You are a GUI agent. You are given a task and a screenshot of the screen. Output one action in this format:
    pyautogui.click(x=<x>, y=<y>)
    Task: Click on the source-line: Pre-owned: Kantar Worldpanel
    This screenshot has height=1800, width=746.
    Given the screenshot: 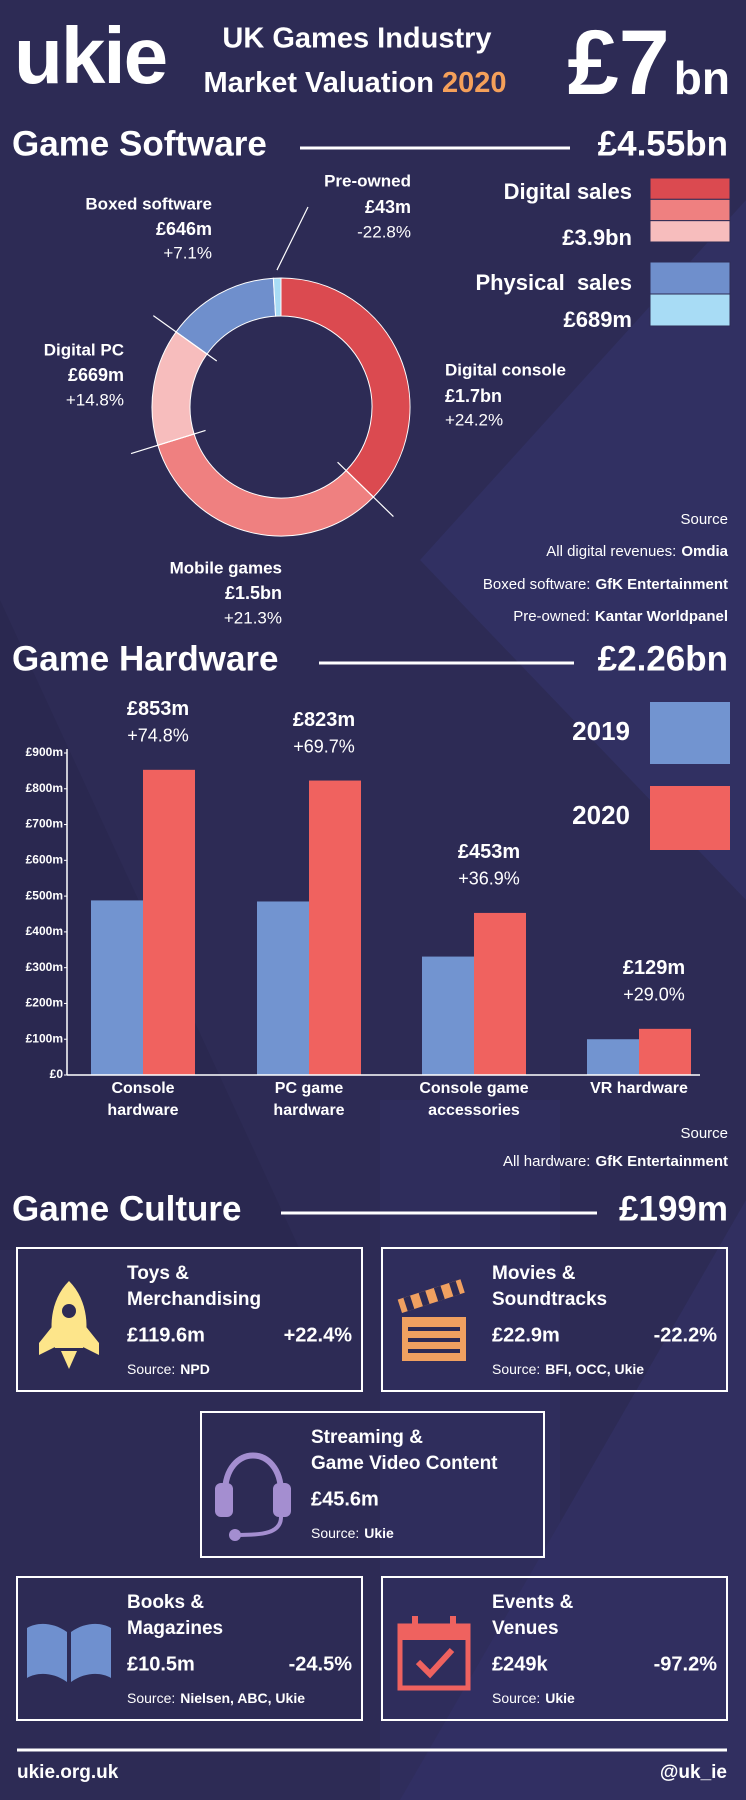 What is the action you would take?
    pyautogui.click(x=620, y=616)
    